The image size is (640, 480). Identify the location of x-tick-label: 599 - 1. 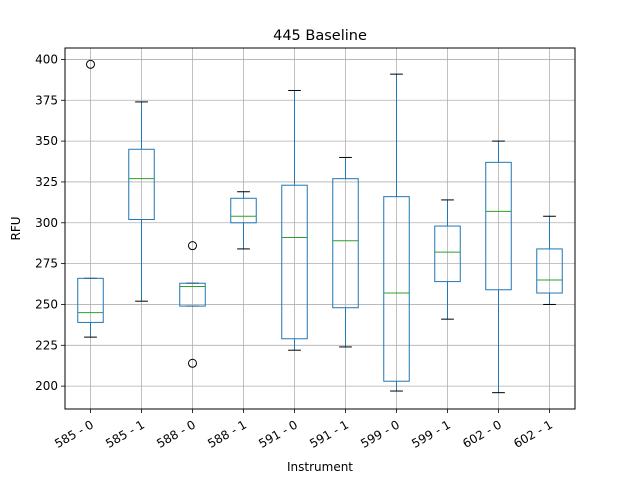
(431, 433).